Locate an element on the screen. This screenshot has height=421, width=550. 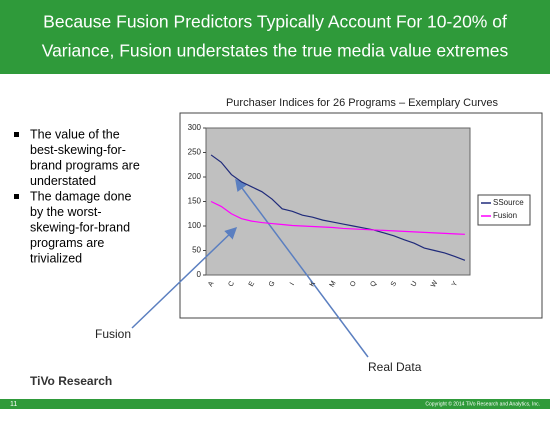
x-tick-label: O is located at coordinates (353, 284).